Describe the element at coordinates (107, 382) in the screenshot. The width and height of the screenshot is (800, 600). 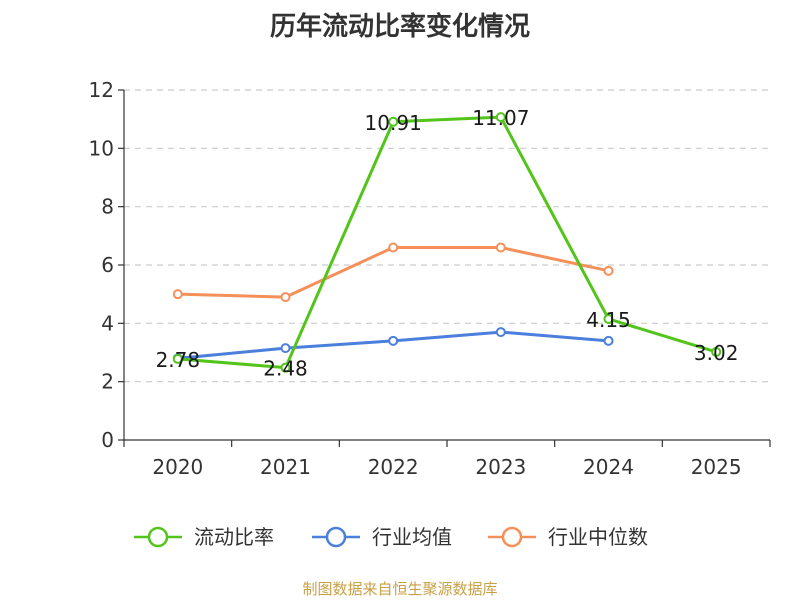
I see `y-tick-label: 2` at that location.